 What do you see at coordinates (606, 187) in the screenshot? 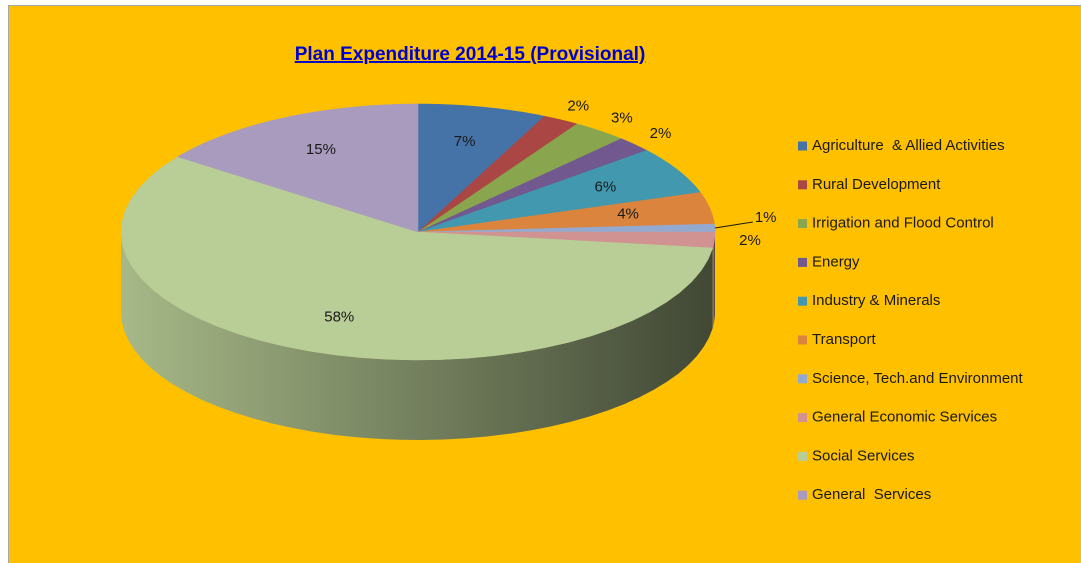
I see `data-label: 6%` at bounding box center [606, 187].